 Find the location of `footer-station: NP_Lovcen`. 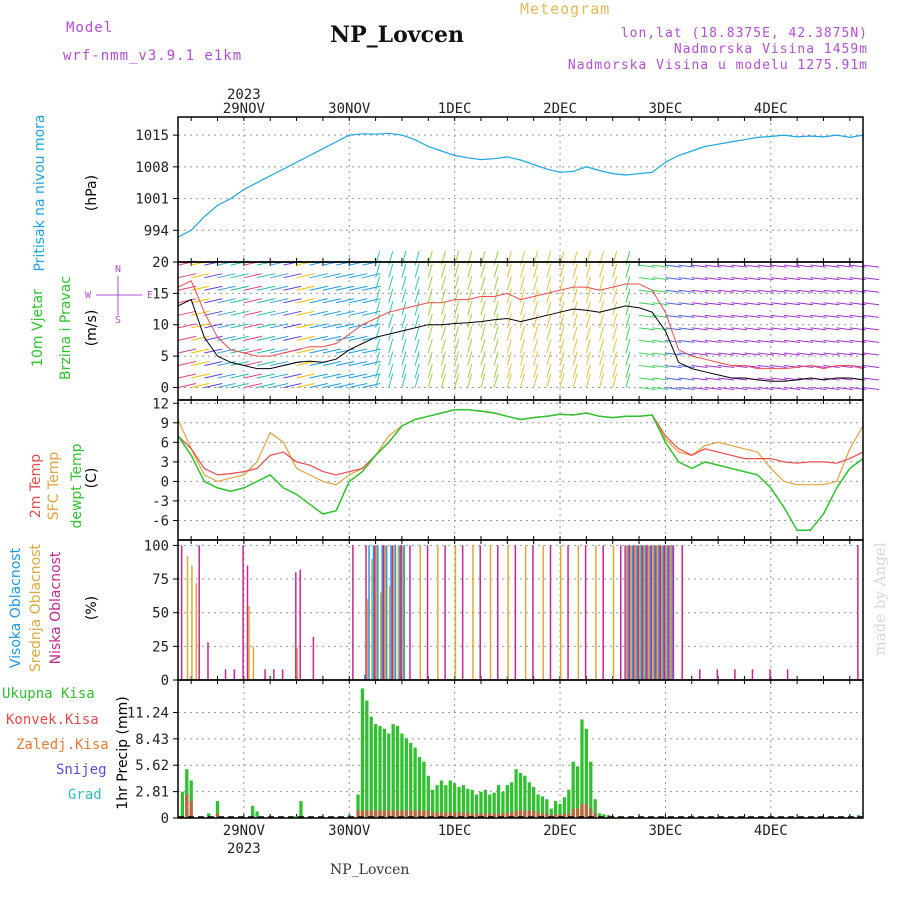

footer-station: NP_Lovcen is located at coordinates (370, 870).